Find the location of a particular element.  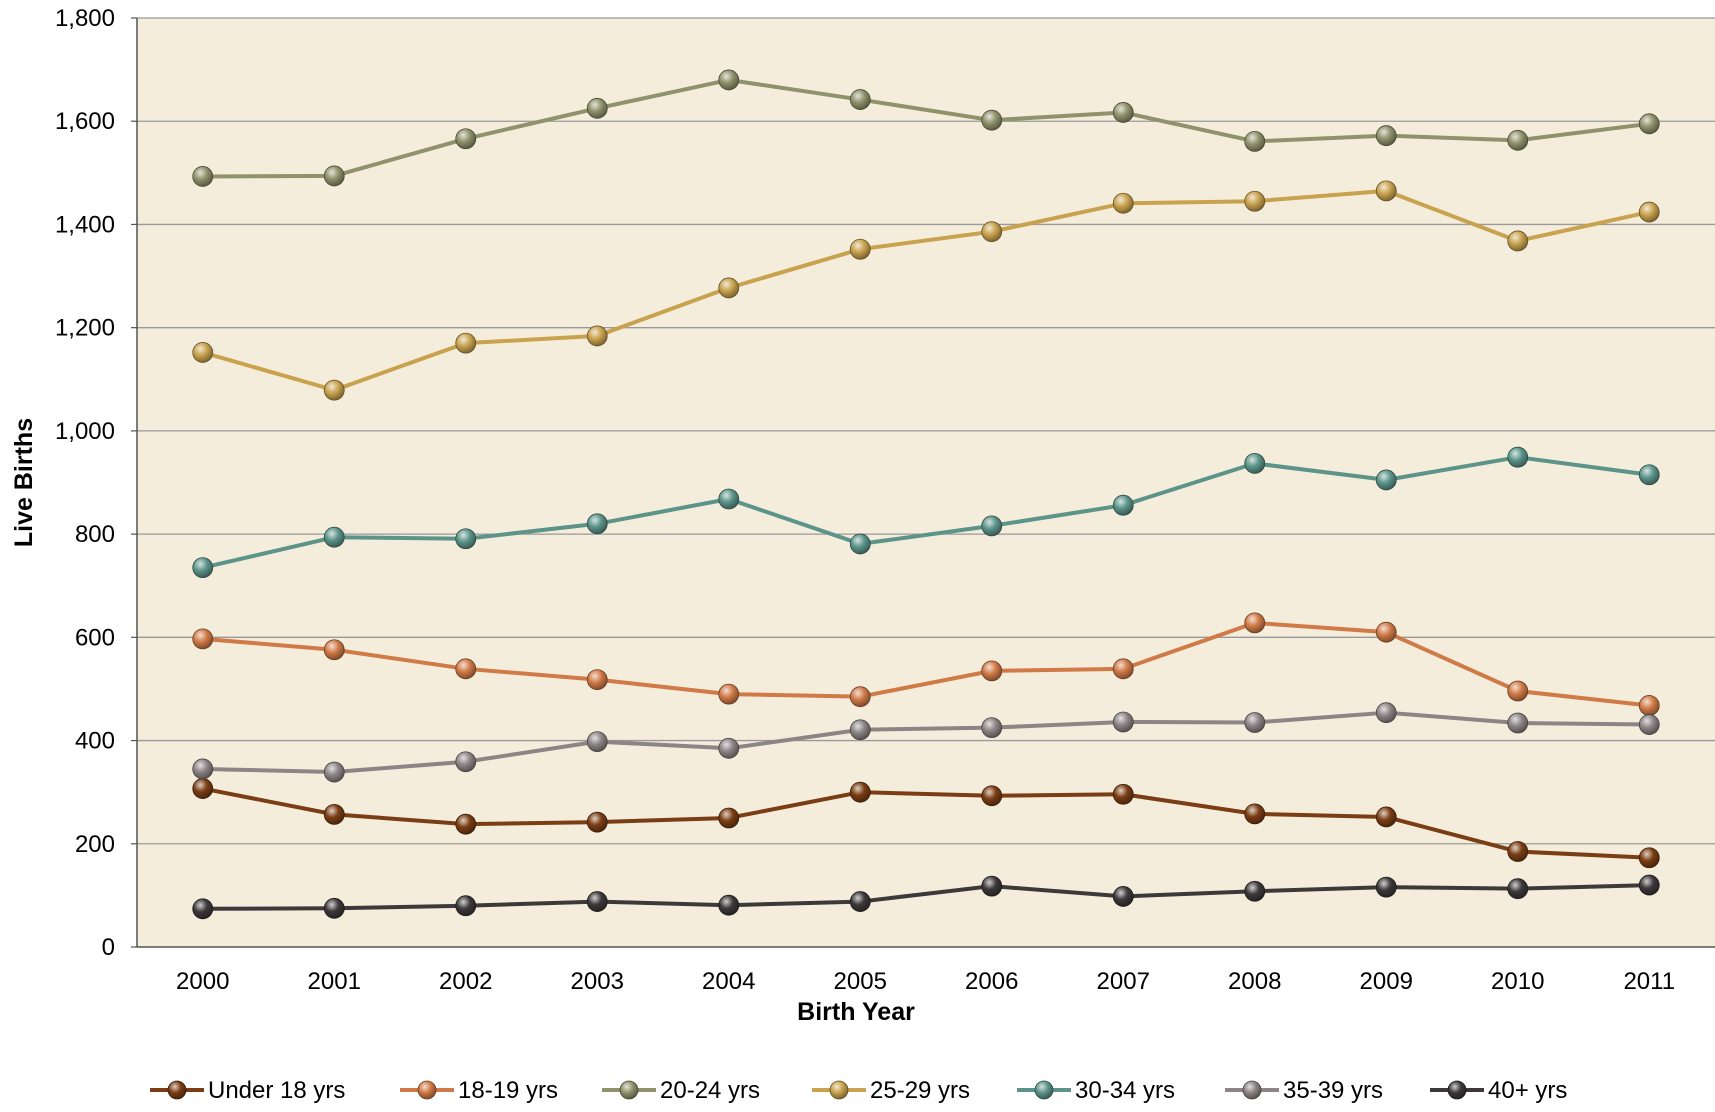

data-point-25-29-yrs-2006 is located at coordinates (992, 232).